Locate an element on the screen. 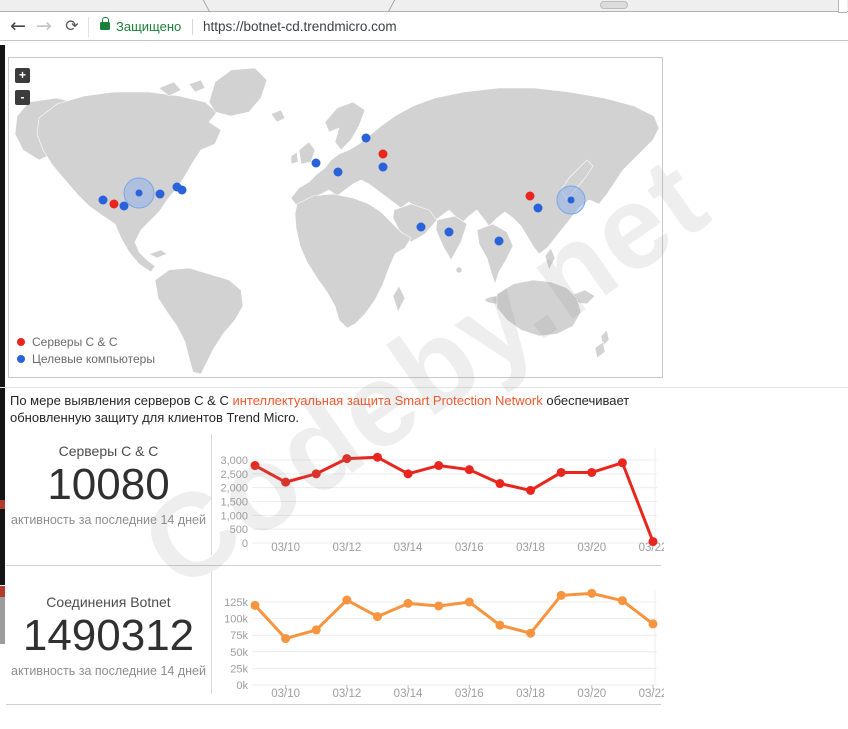  window-corner is located at coordinates (842, 6).